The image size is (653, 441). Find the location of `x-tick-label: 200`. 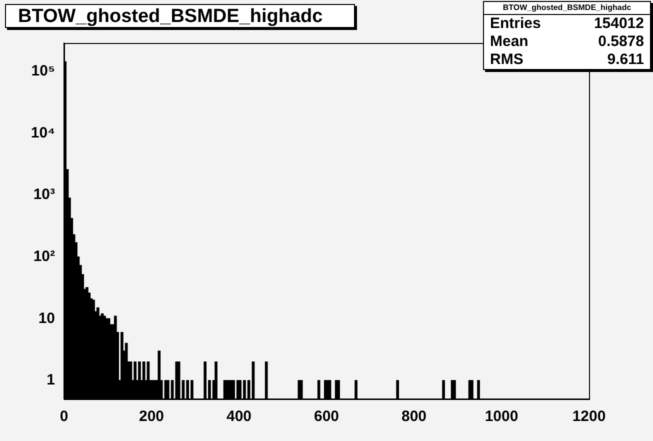

x-tick-label: 200 is located at coordinates (151, 417).